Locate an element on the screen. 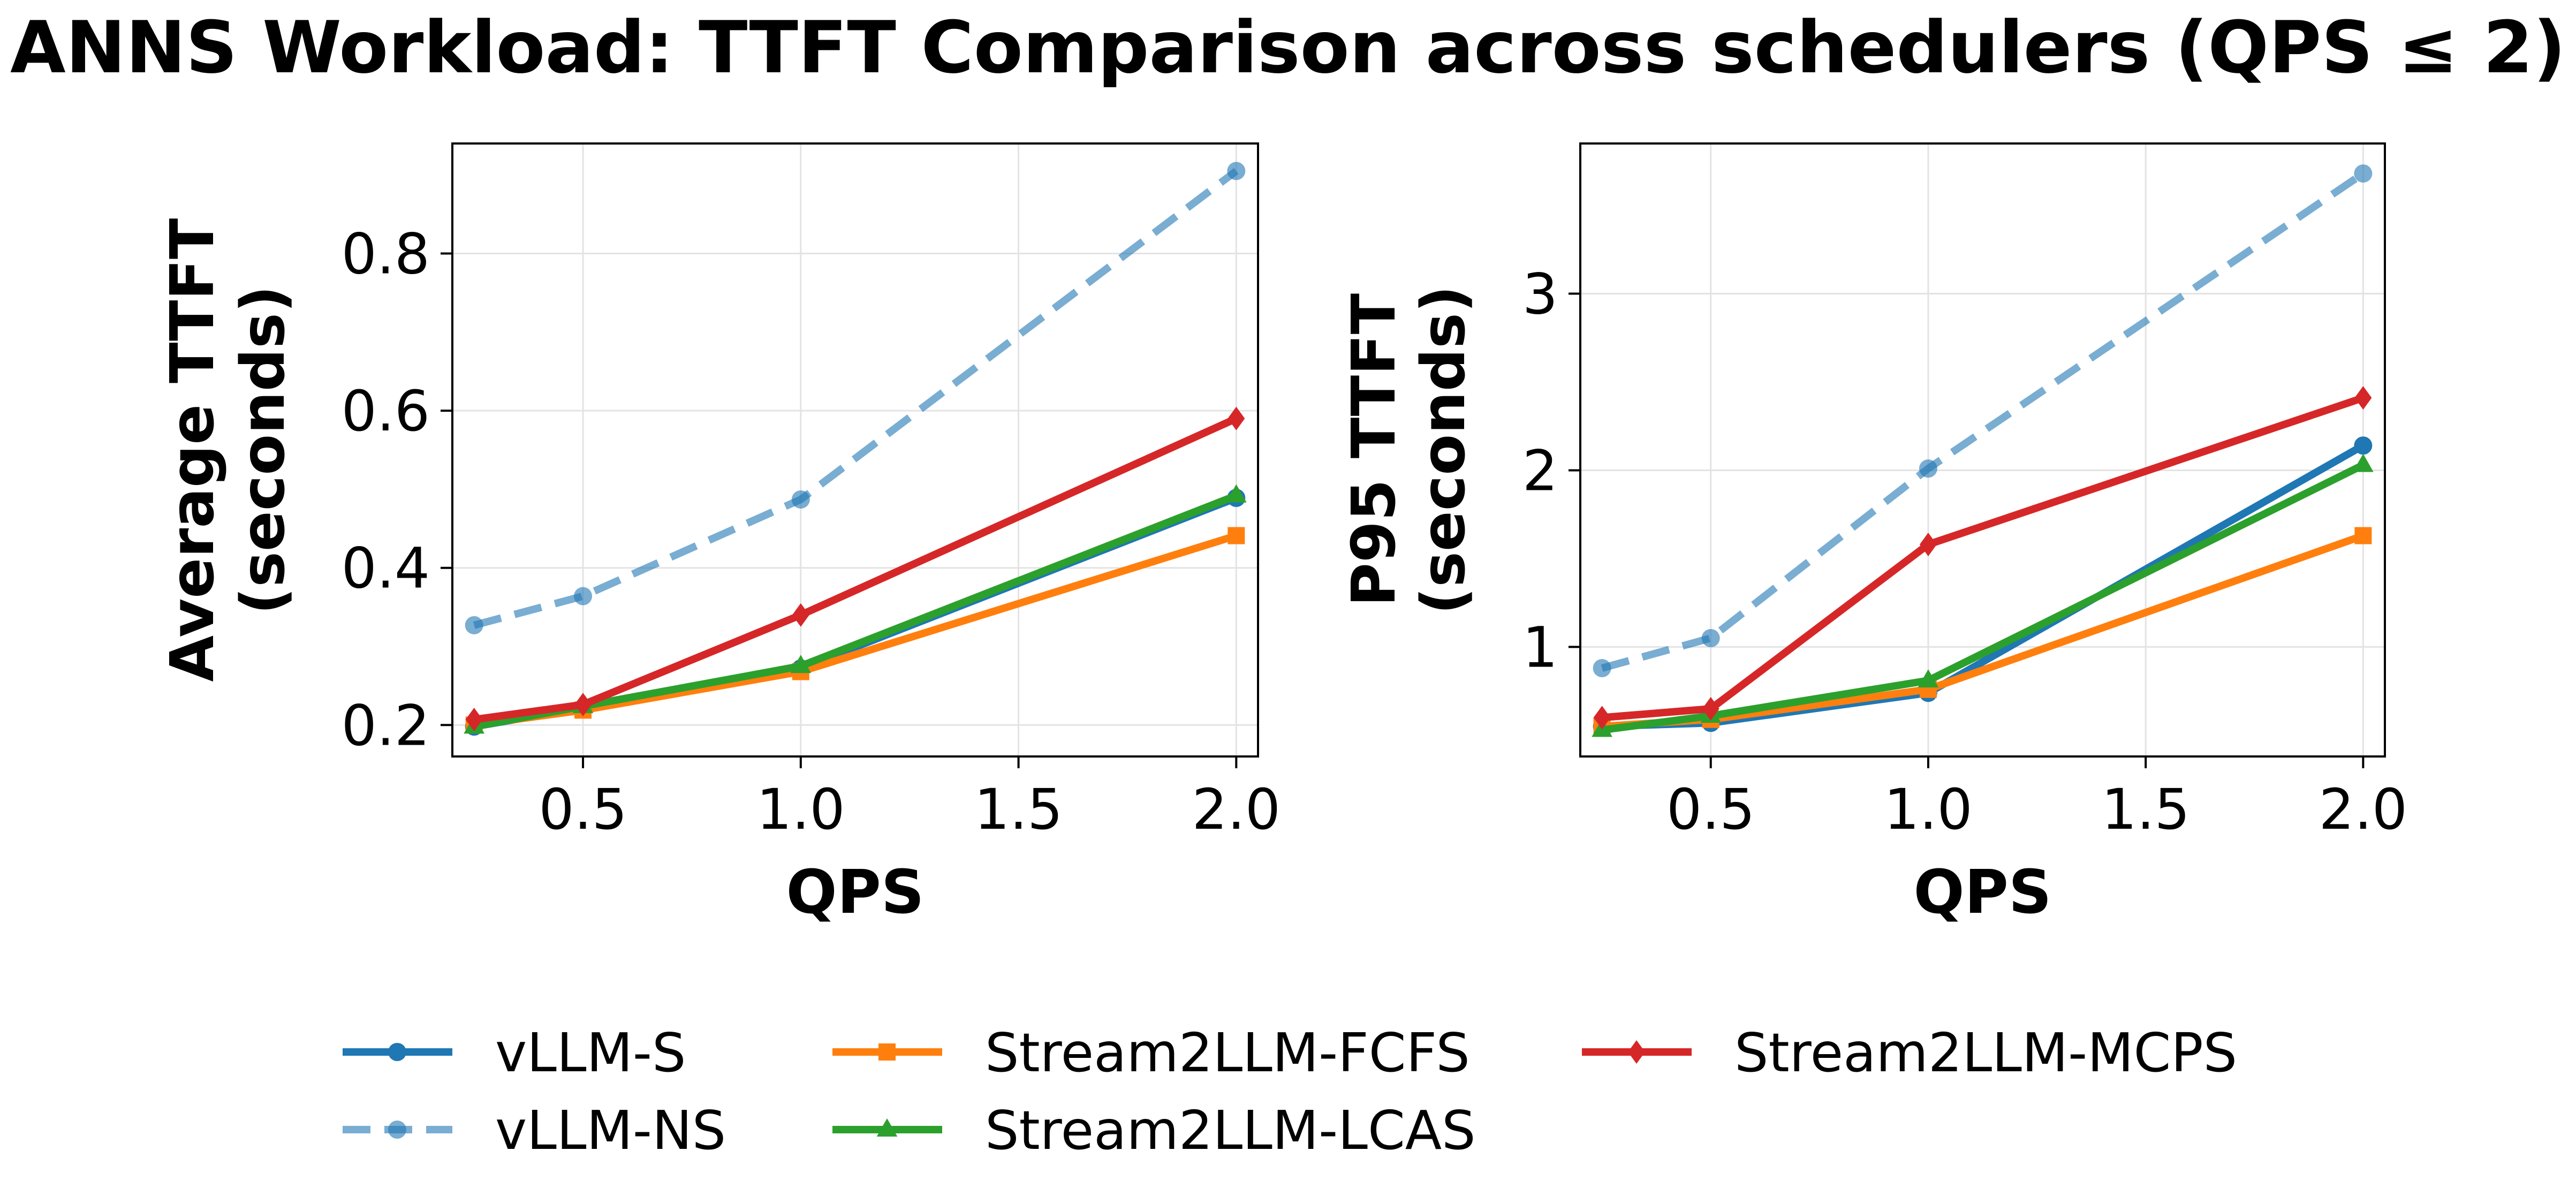 The width and height of the screenshot is (2576, 1196). legend-label-vllm-ns: vLLM-NS is located at coordinates (610, 1131).